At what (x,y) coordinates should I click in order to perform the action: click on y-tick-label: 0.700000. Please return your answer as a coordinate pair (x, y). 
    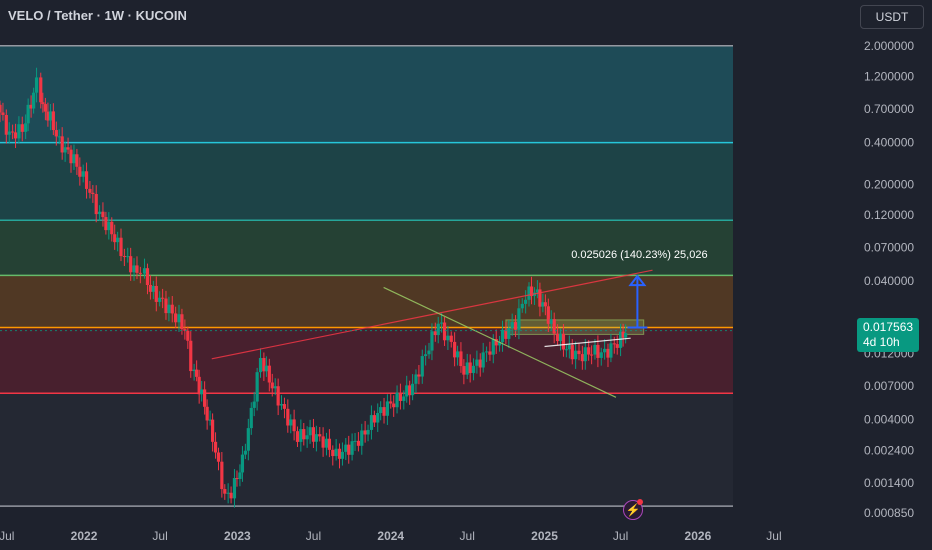
    Looking at the image, I should click on (889, 109).